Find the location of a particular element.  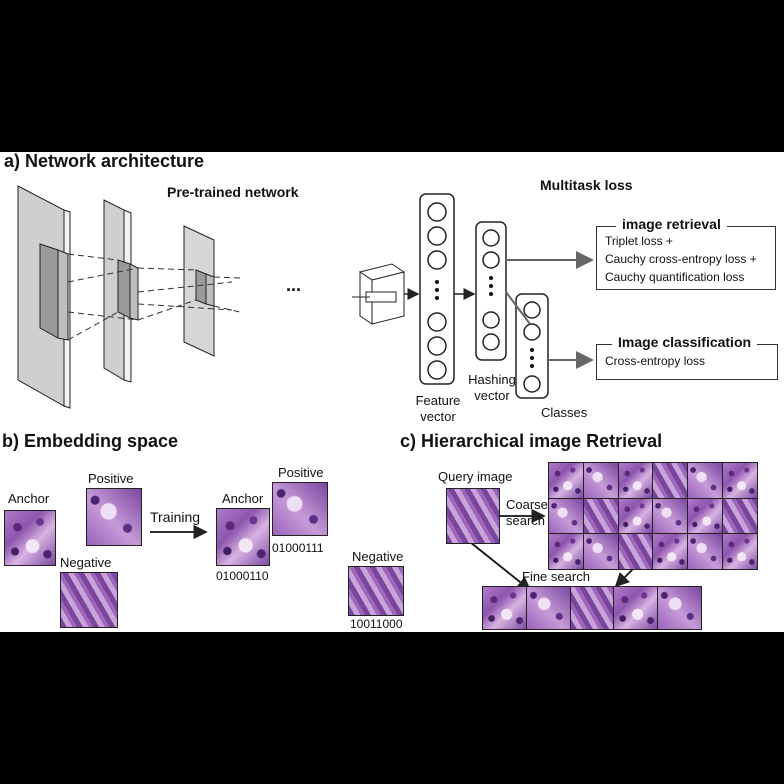

feature-vector-label: Feature vector is located at coordinates (438, 408).